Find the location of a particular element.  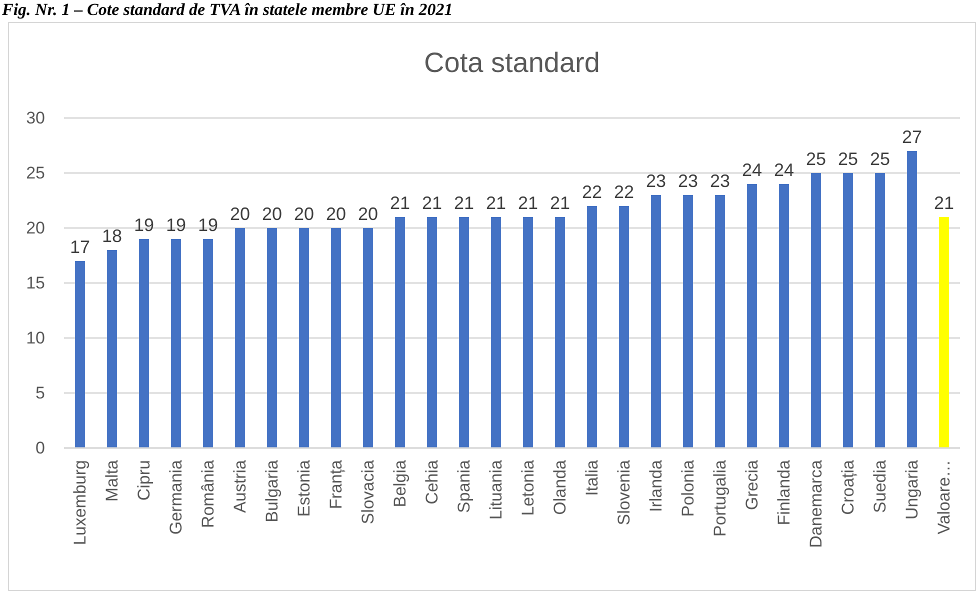

y-tick-label: 30 is located at coordinates (35, 118).